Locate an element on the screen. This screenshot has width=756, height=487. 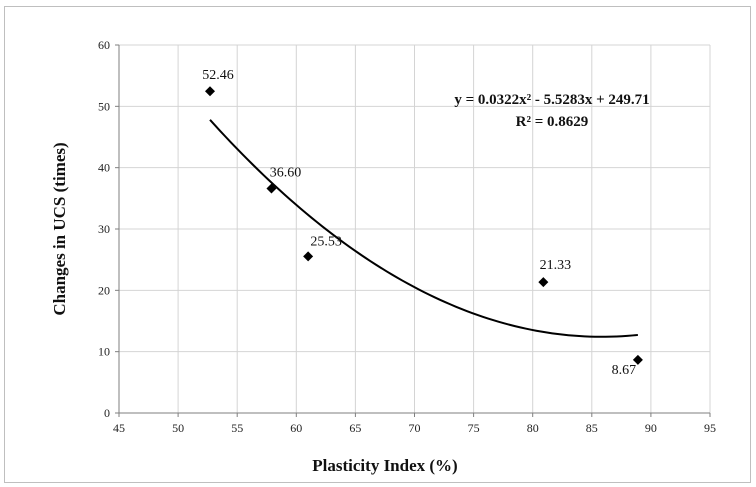
x-tick-label: 60 is located at coordinates (296, 428).